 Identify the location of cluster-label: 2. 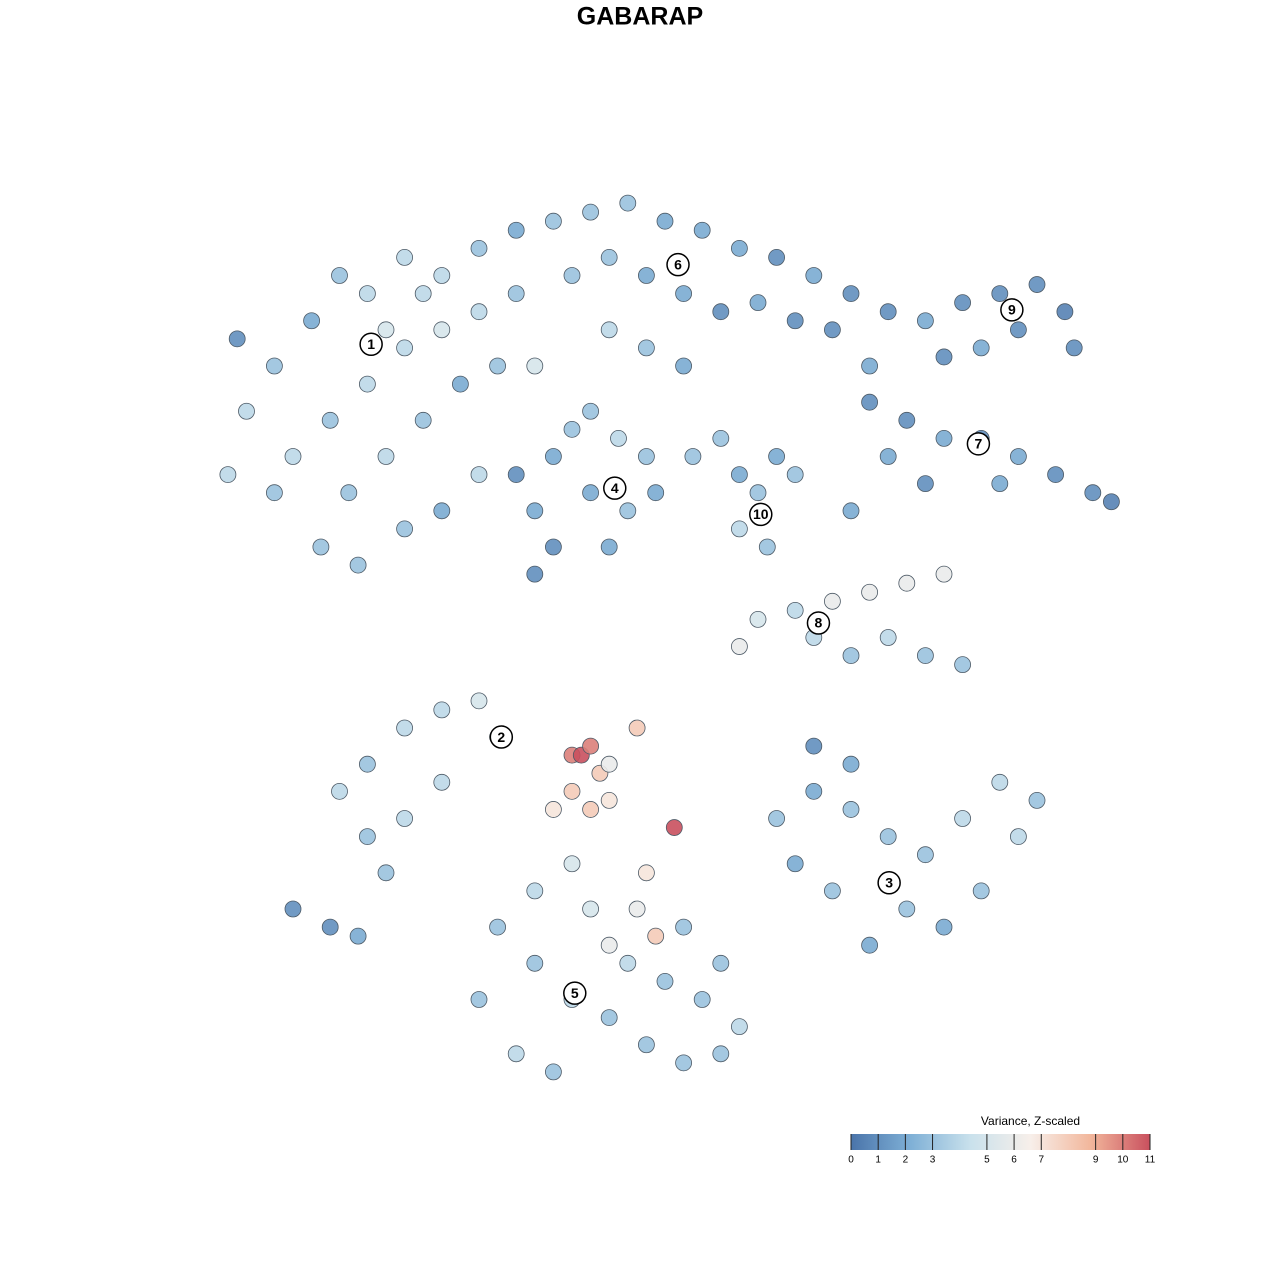
(501, 737).